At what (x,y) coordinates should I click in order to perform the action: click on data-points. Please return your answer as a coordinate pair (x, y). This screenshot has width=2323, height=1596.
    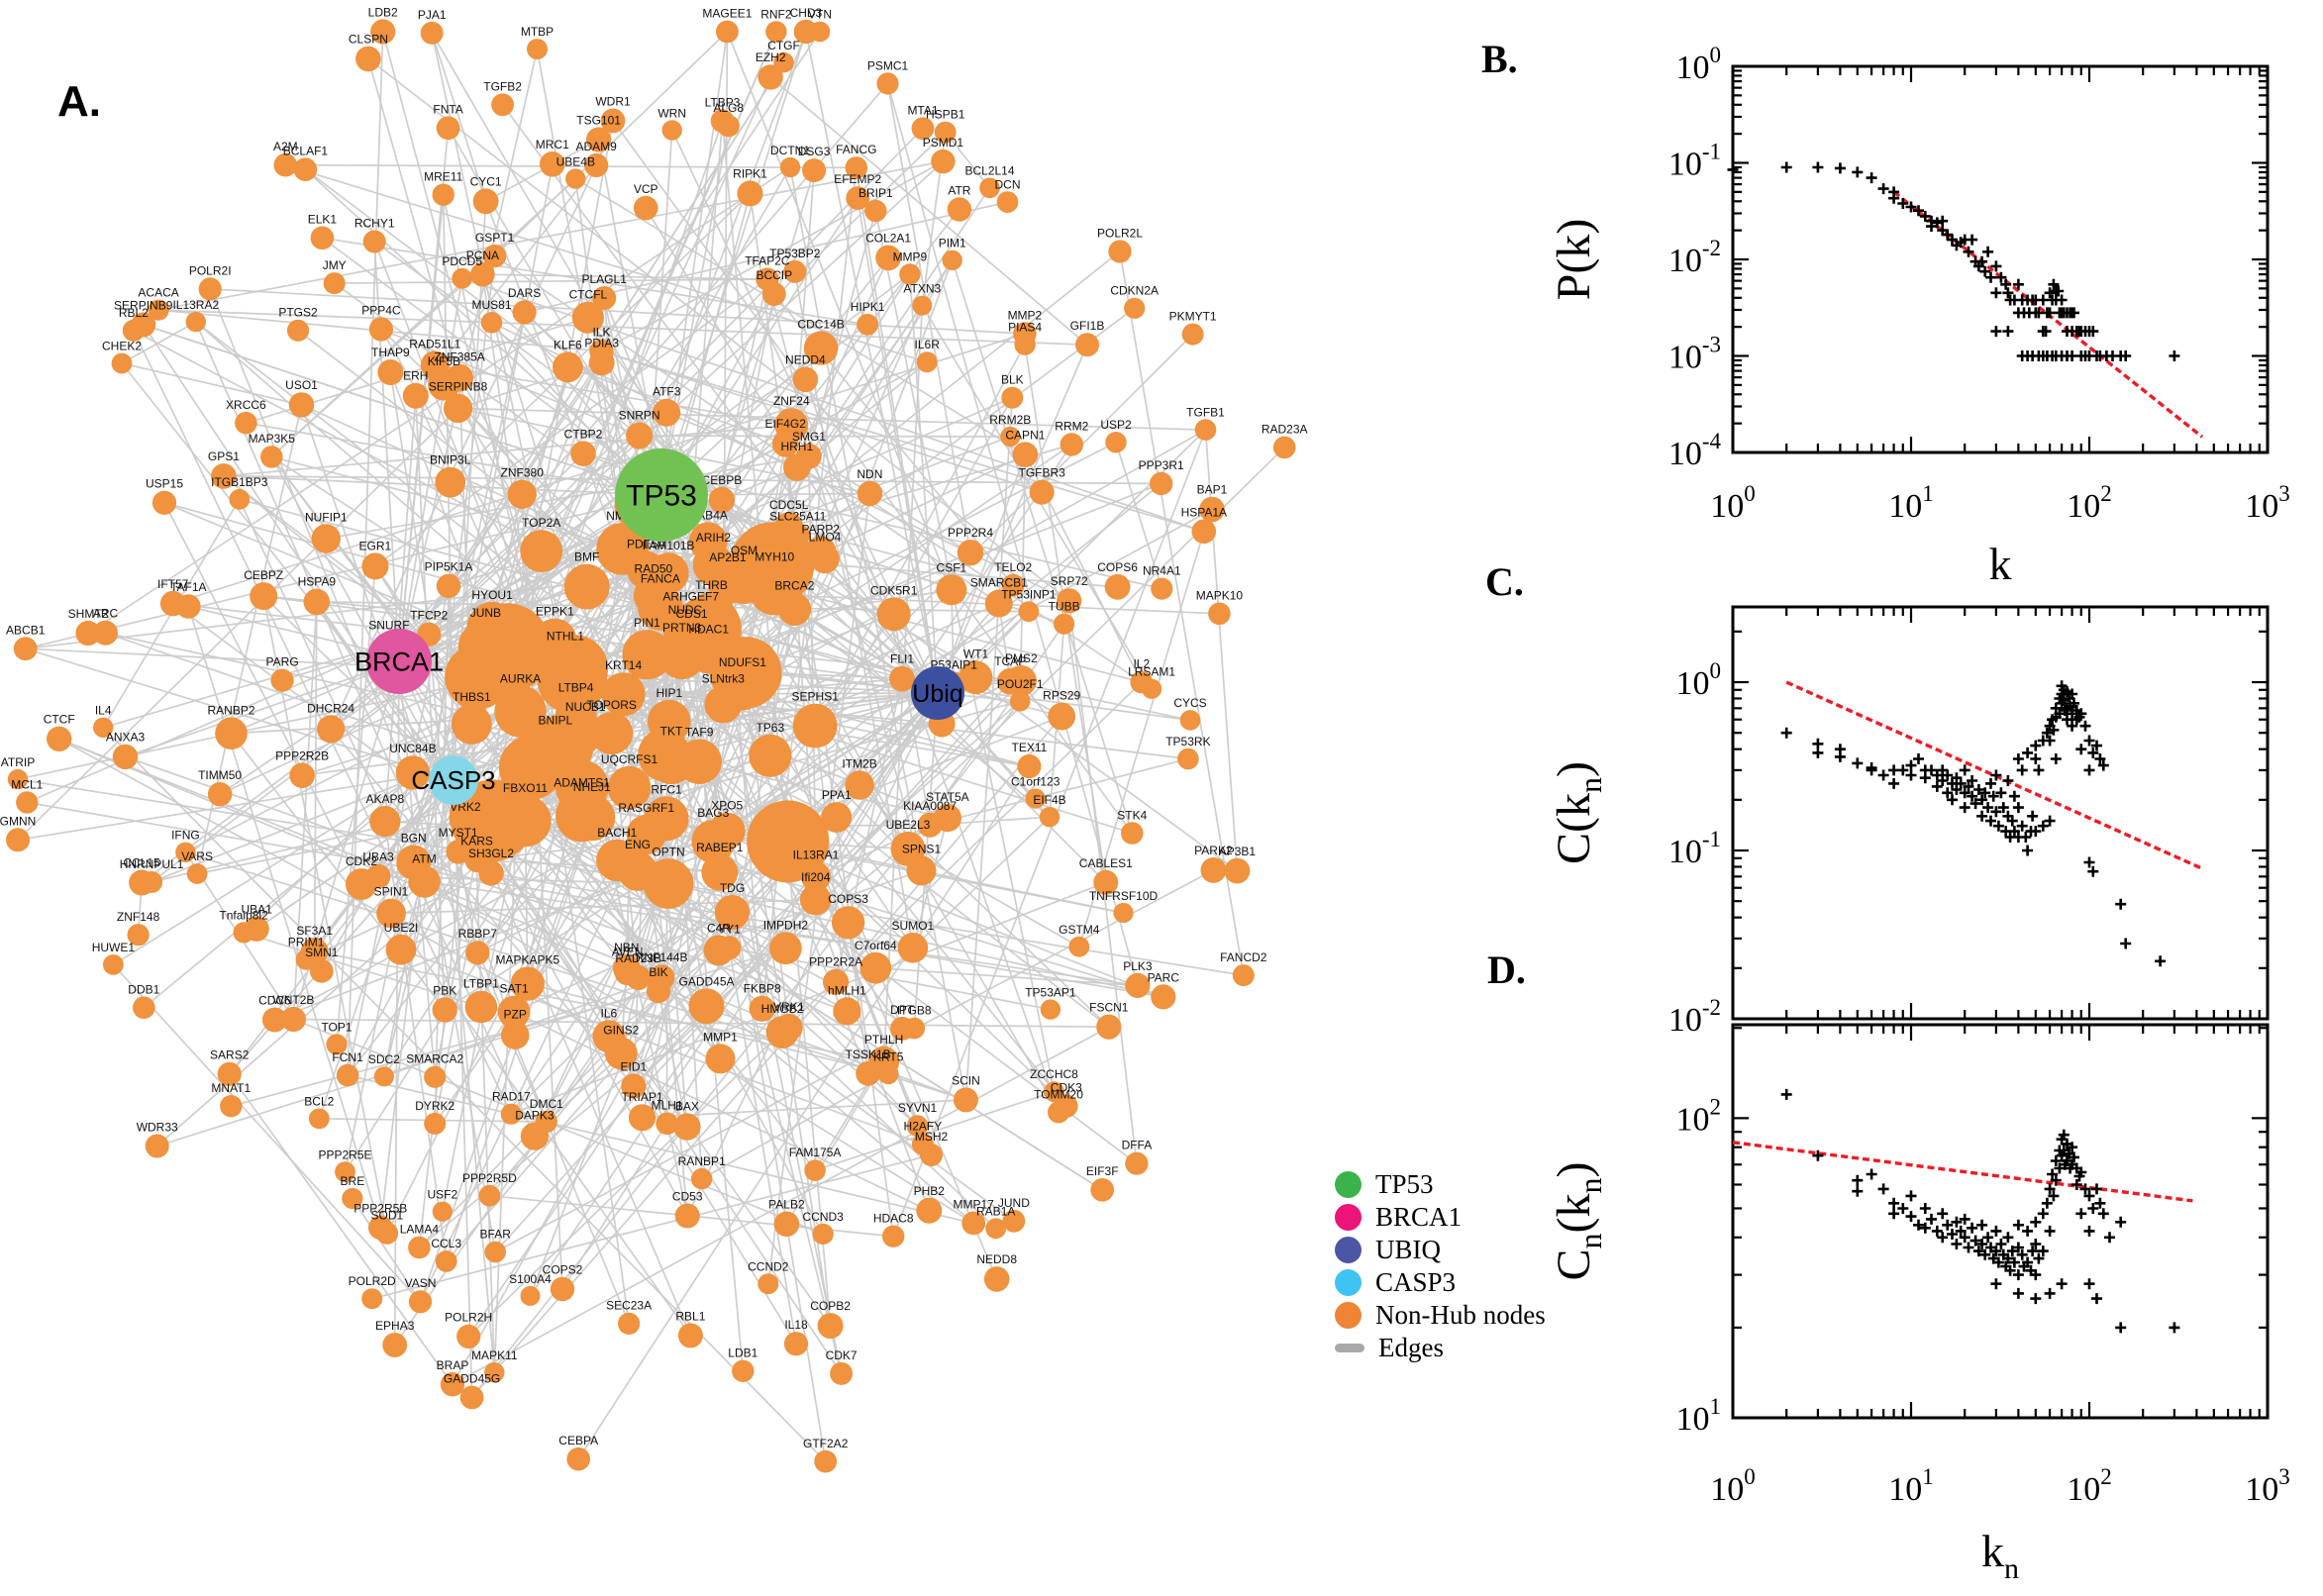
    Looking at the image, I should click on (1953, 261).